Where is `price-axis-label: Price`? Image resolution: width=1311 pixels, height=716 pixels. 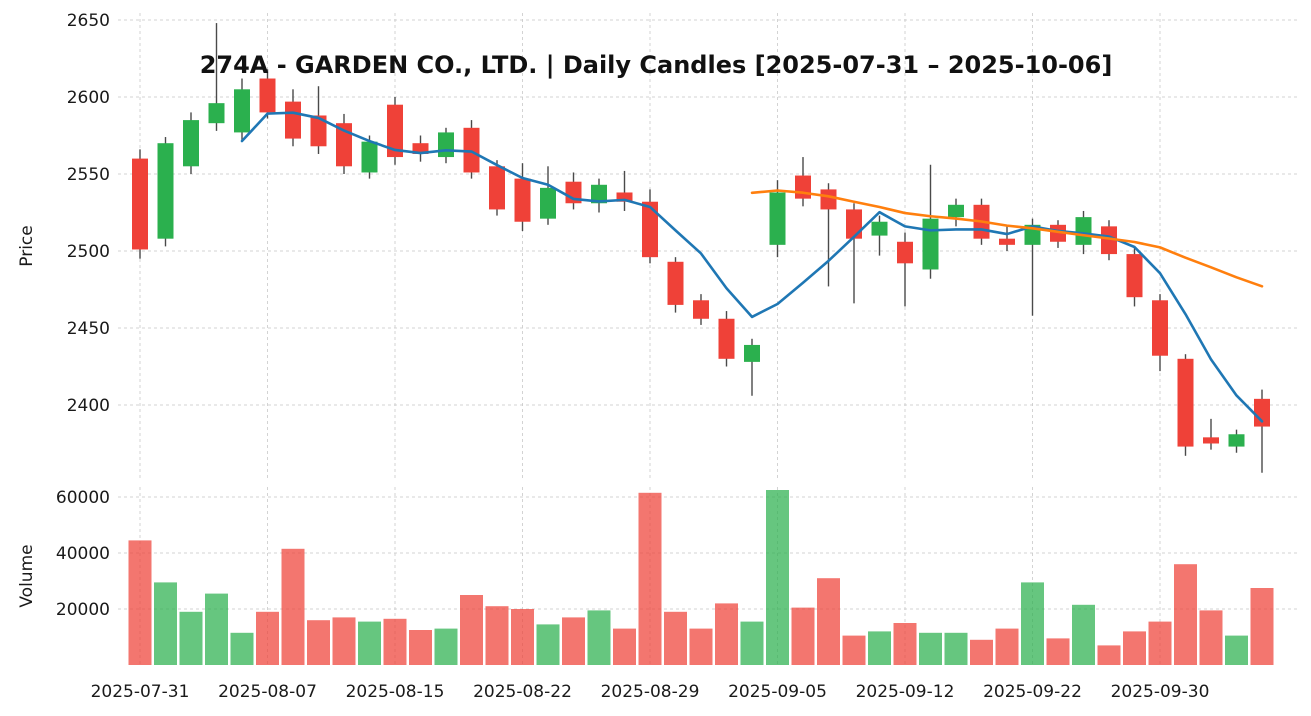
price-axis-label: Price is located at coordinates (27, 245).